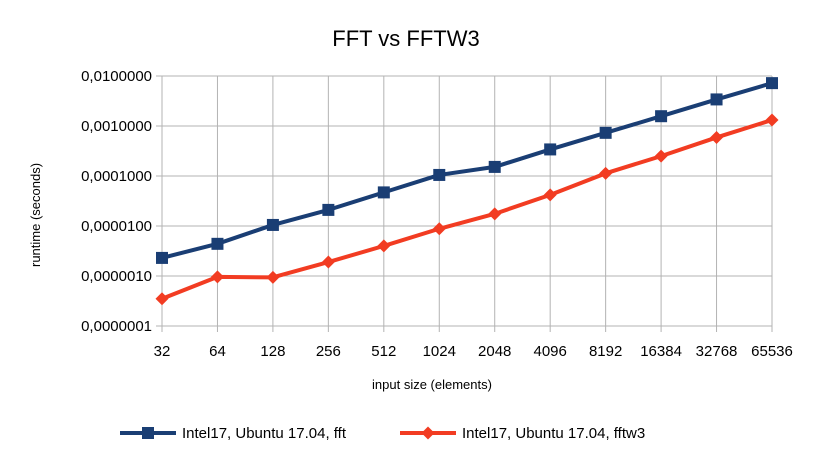  What do you see at coordinates (405, 38) in the screenshot?
I see `chart-title: FFT vs FFTW3` at bounding box center [405, 38].